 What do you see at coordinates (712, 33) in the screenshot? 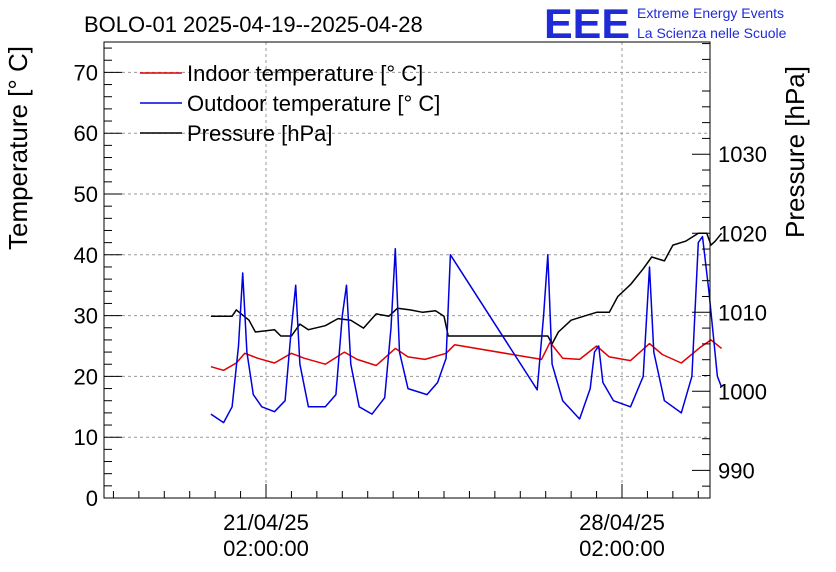
I see `logo-line-2: La Scienza nelle Scuole` at bounding box center [712, 33].